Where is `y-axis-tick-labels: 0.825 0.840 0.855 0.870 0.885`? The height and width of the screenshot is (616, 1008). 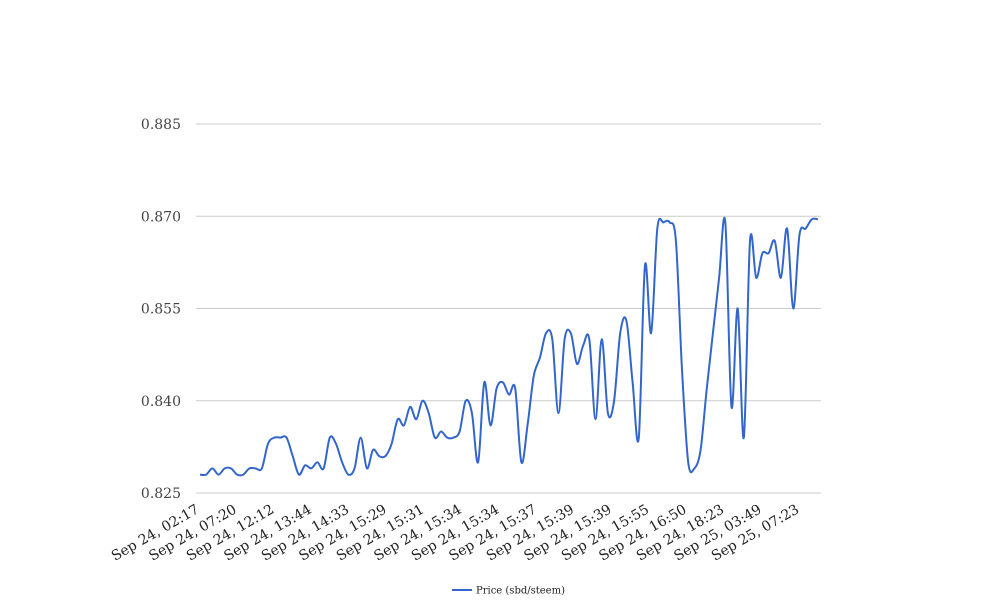 y-axis-tick-labels: 0.825 0.840 0.855 0.870 0.885 is located at coordinates (161, 309).